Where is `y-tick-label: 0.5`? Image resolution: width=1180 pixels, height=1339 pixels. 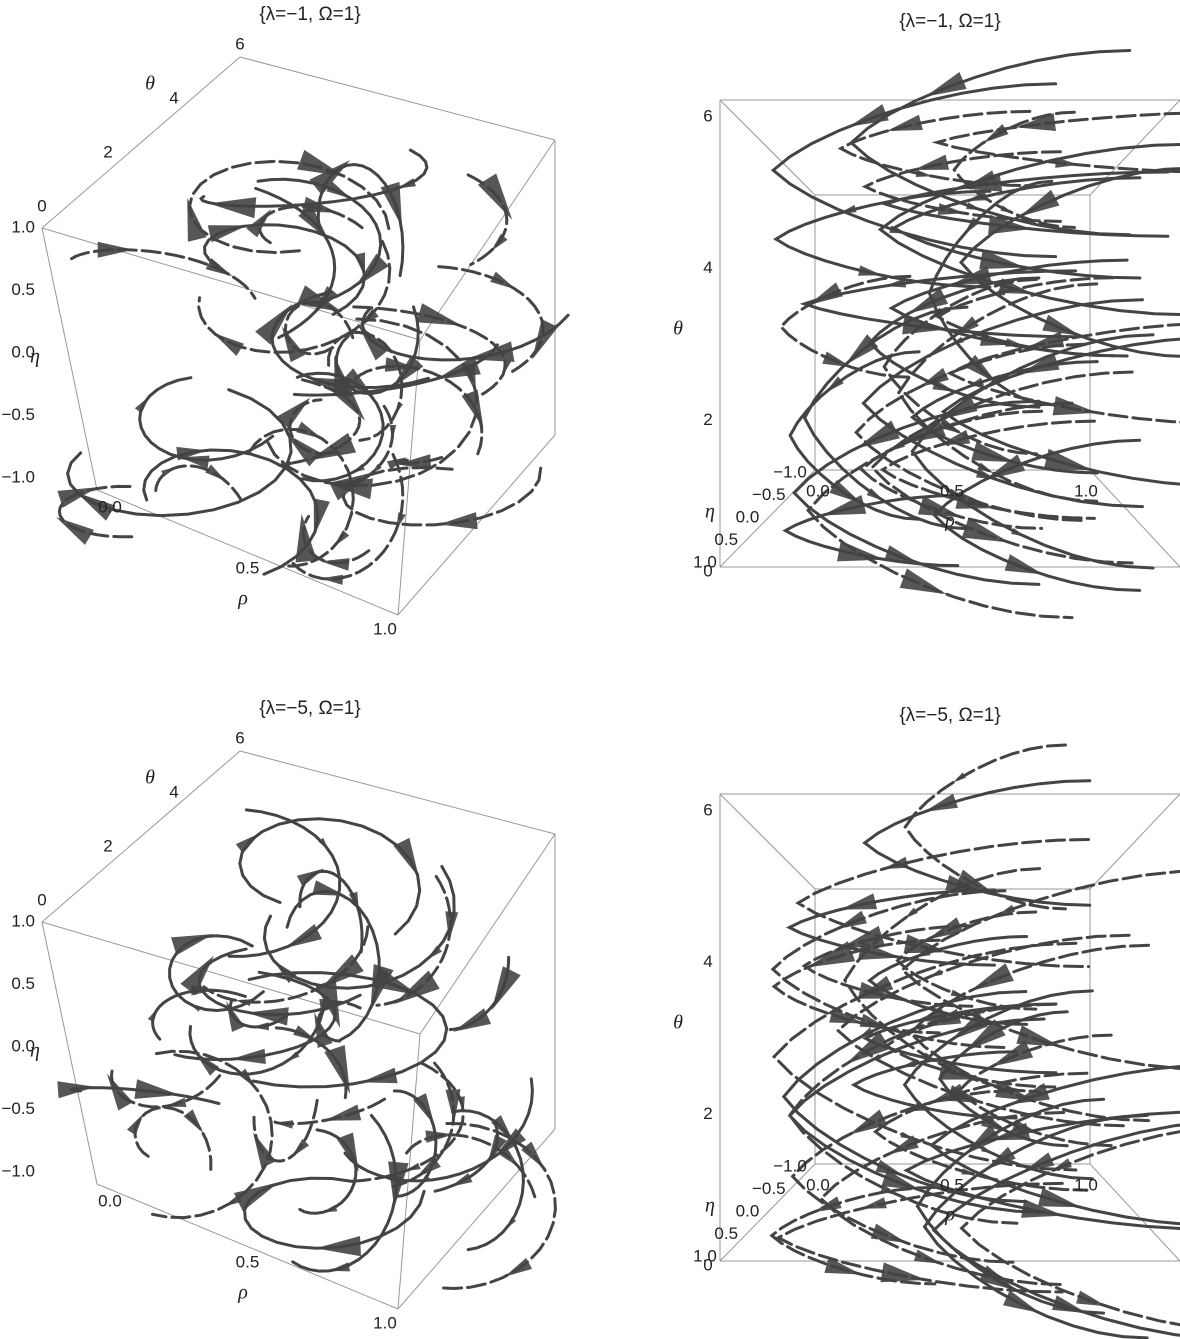
y-tick-label: 0.5 is located at coordinates (23, 289).